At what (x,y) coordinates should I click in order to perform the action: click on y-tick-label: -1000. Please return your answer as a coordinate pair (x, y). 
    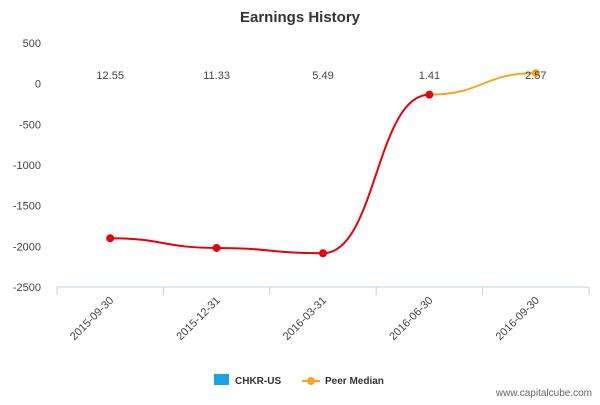
    Looking at the image, I should click on (27, 166).